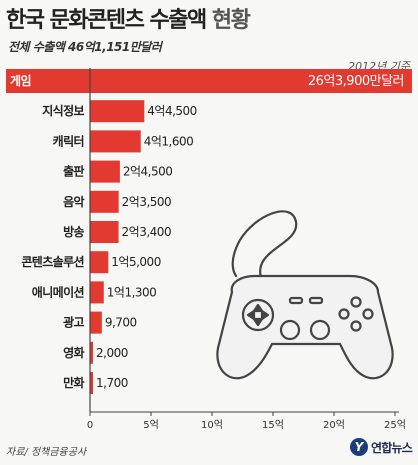  I want to click on value-label-2: 4억1,600, so click(169, 141).